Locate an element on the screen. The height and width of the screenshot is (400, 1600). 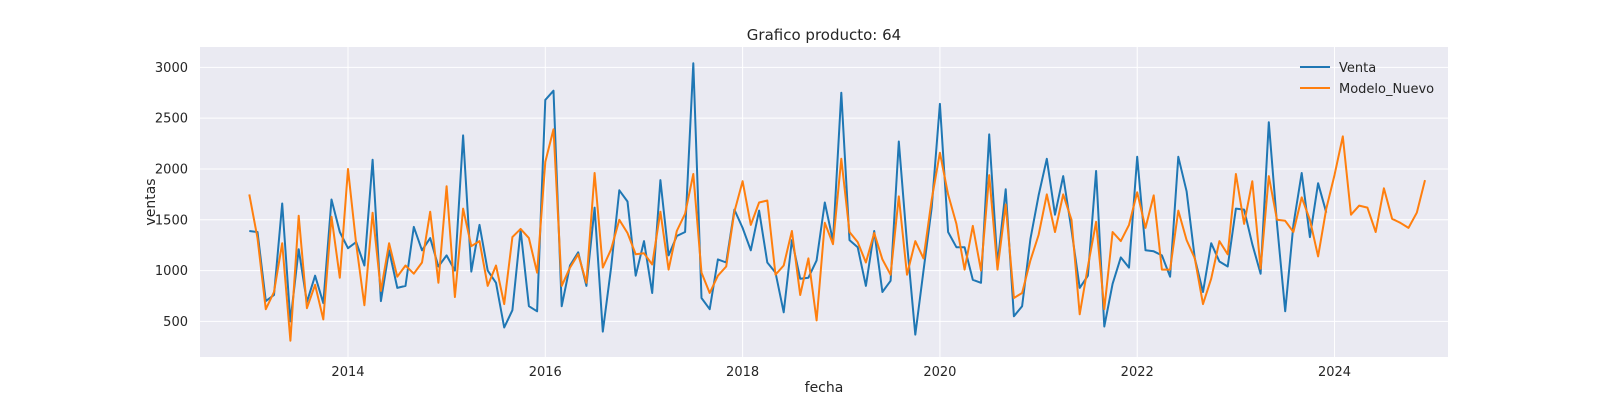
x-tick-label: 2022 is located at coordinates (1137, 372).